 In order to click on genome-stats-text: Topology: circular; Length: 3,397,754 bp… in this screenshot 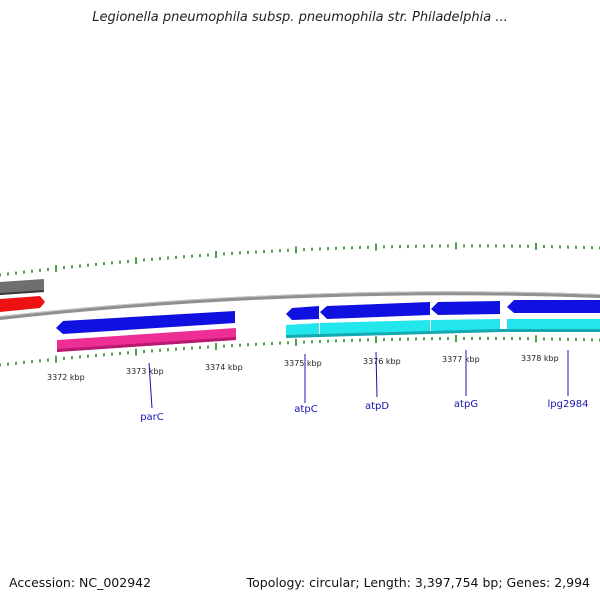, I will do `click(418, 582)`.